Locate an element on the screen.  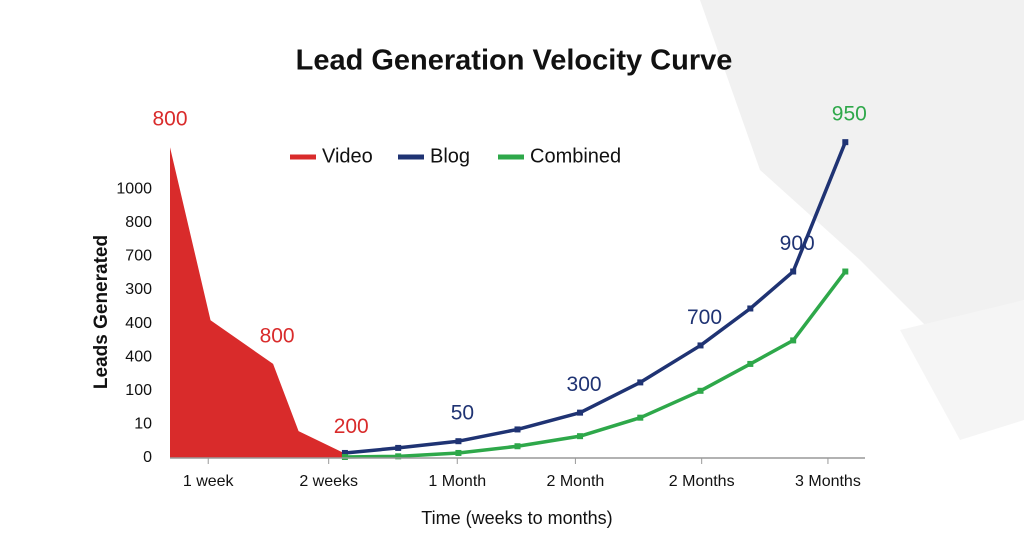
decor-shape is located at coordinates (962, 370).